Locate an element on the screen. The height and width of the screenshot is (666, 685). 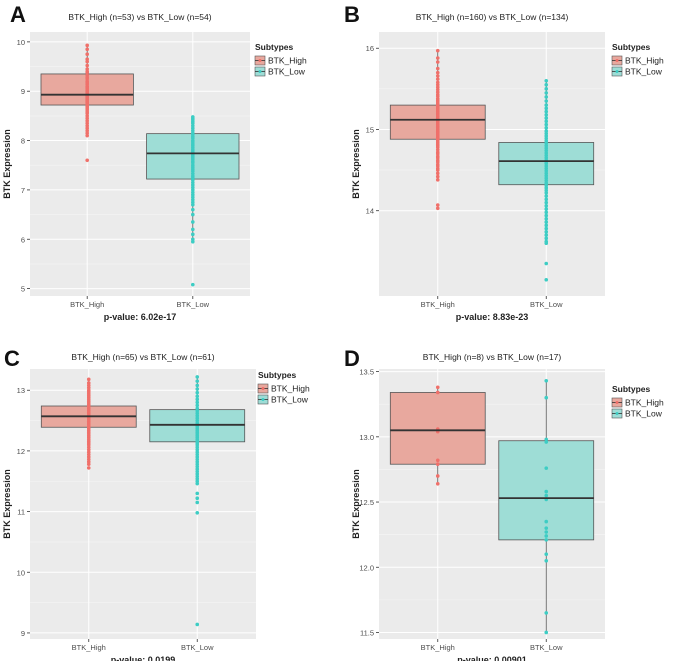
y-tick-label: 13.5 is located at coordinates (366, 372).